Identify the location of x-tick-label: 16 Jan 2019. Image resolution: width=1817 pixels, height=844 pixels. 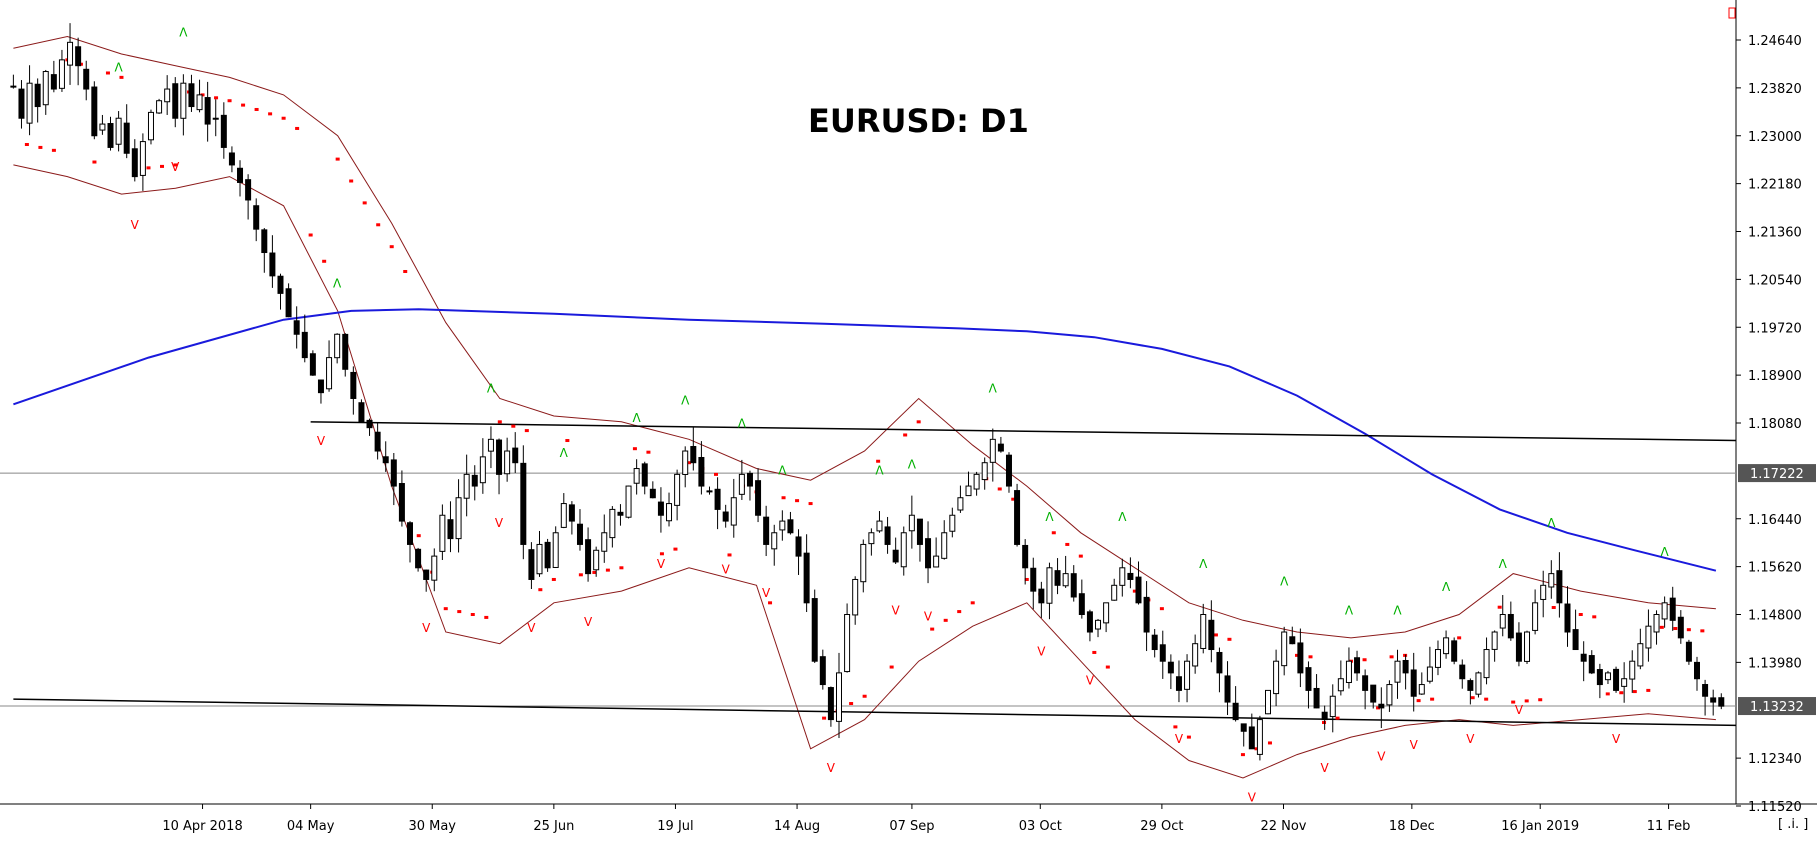
(1540, 826).